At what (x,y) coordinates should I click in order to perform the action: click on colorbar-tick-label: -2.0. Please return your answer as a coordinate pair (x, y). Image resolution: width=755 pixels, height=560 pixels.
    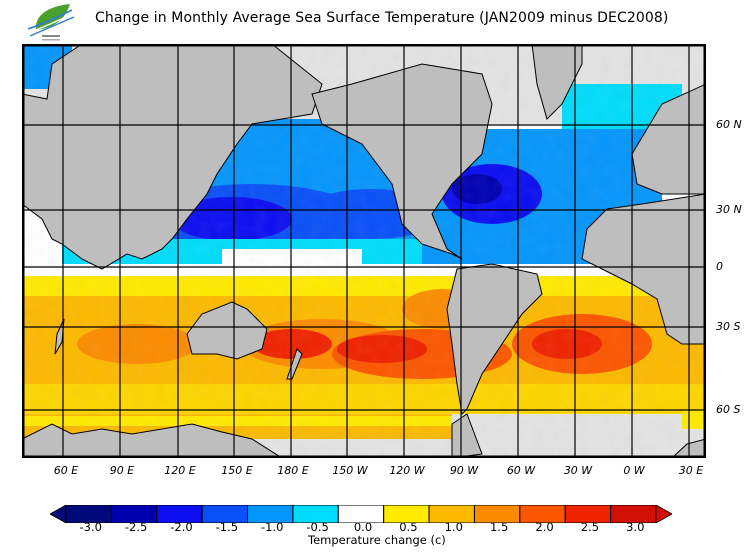
    Looking at the image, I should click on (181, 527).